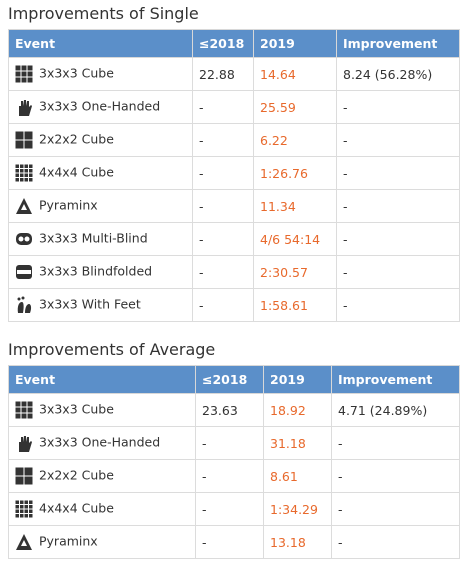  Describe the element at coordinates (288, 410) in the screenshot. I see `cell-text: 18.92` at that location.